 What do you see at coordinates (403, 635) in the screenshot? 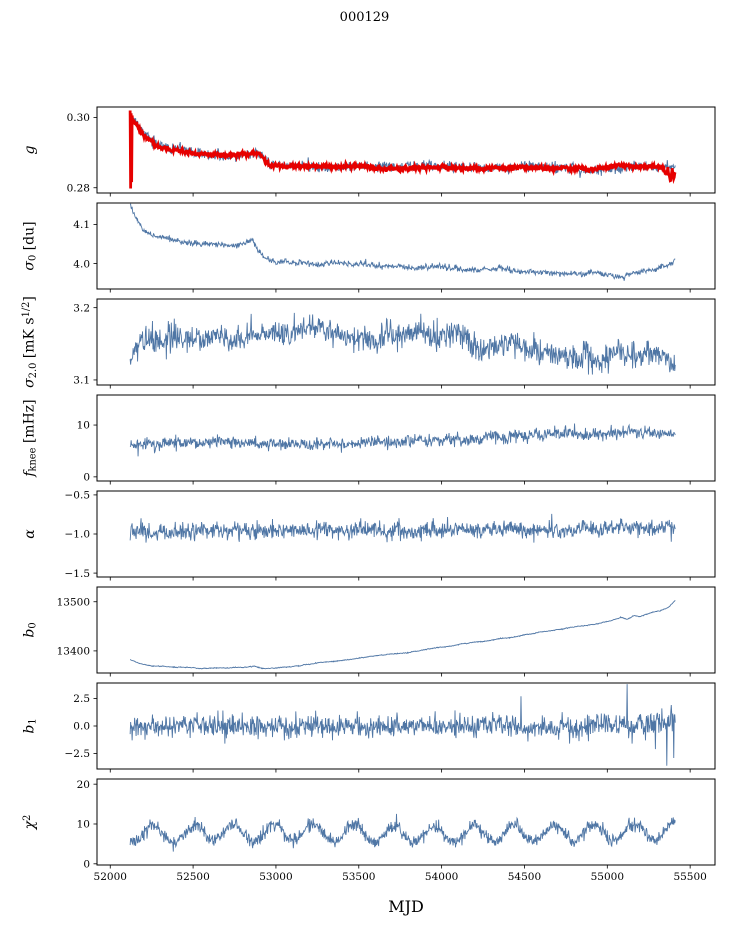
I see `series-line-b0` at bounding box center [403, 635].